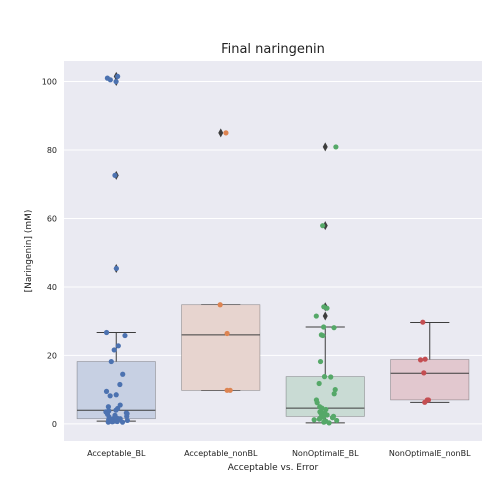 The height and width of the screenshot is (504, 504). Describe the element at coordinates (29, 251) in the screenshot. I see `y-axis-label: [Naringenin] (mM)` at that location.